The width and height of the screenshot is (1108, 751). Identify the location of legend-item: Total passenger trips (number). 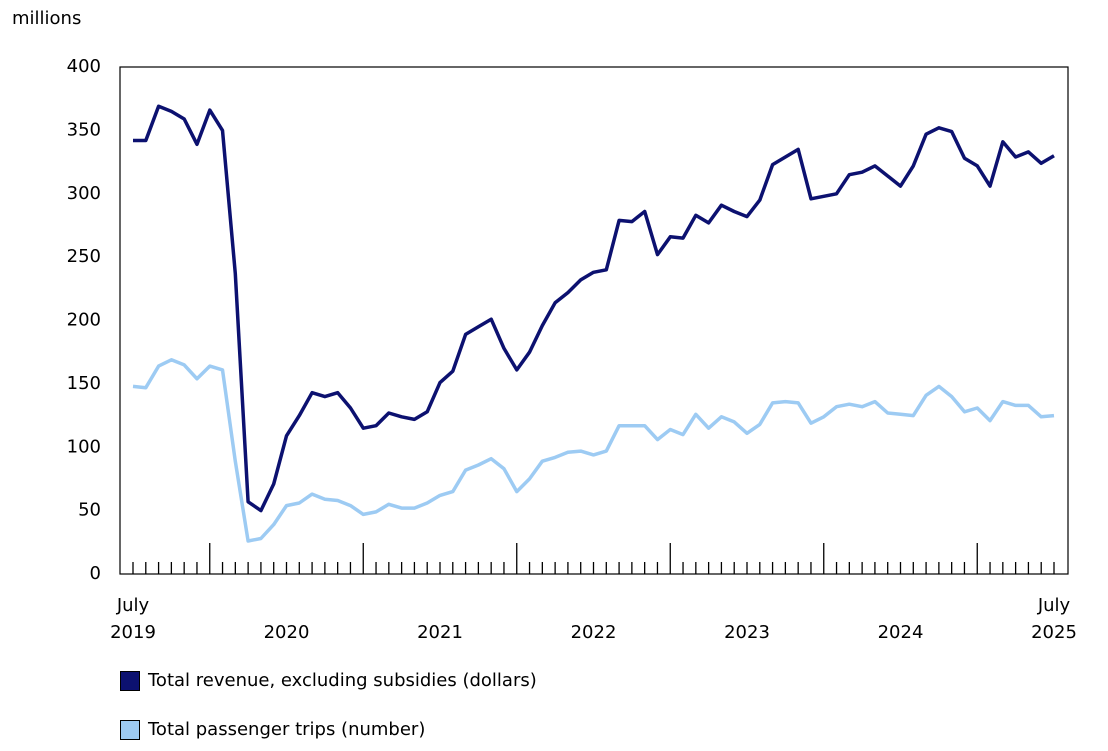
(272, 729).